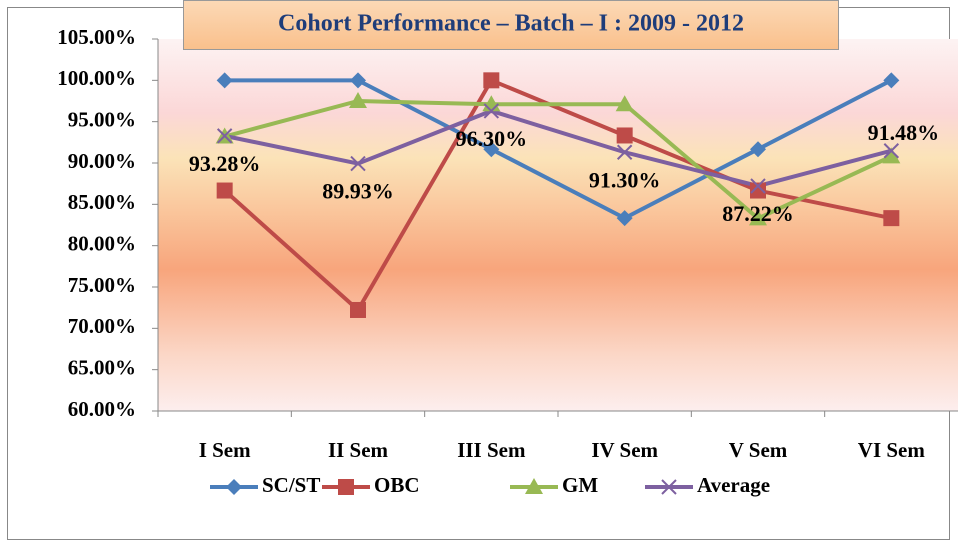 The width and height of the screenshot is (958, 553). What do you see at coordinates (758, 450) in the screenshot?
I see `x-tick-label: V Sem` at bounding box center [758, 450].